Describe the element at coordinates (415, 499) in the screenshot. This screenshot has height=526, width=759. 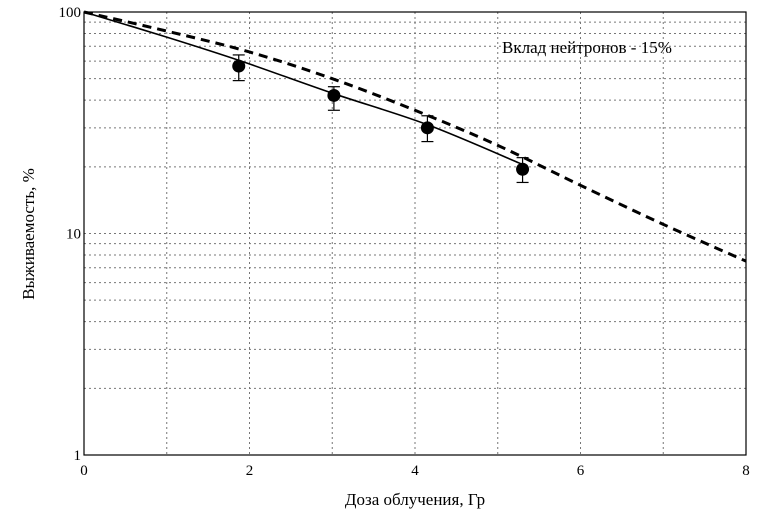
I see `x-axis-title: Доза облучения, Гр` at that location.